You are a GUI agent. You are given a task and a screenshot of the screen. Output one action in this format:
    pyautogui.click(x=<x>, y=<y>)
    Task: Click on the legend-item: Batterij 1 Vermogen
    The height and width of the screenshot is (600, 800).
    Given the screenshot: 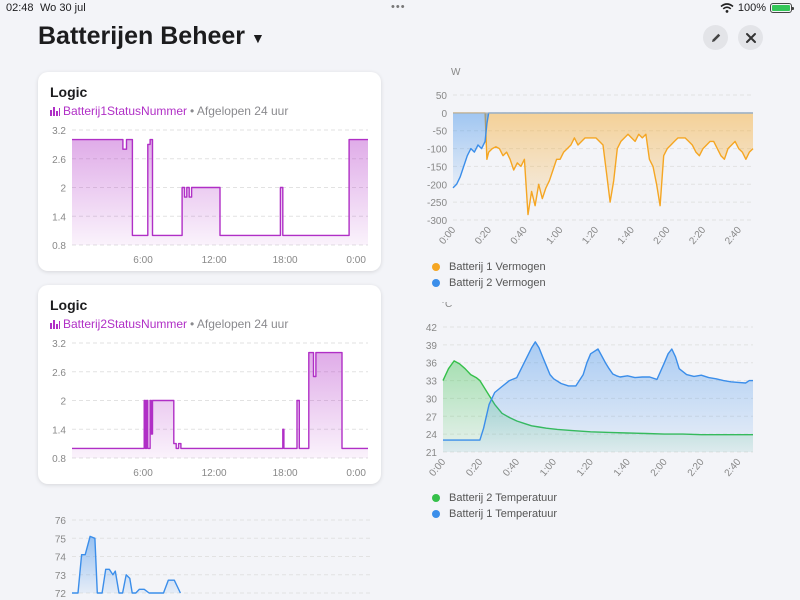 What is the action you would take?
    pyautogui.click(x=489, y=267)
    